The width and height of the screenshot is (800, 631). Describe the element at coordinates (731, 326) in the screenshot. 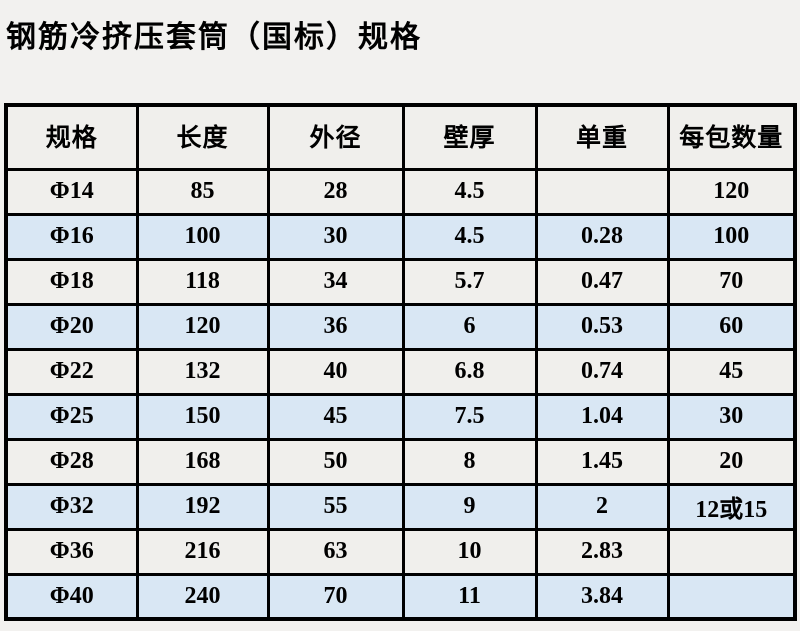

I see `table-cell: 60` at that location.